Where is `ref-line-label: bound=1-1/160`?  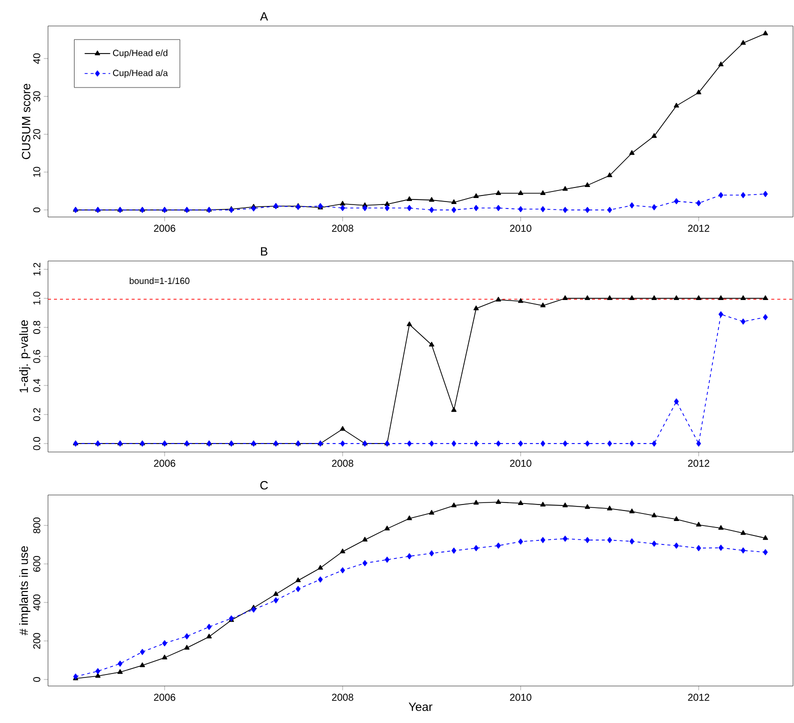 ref-line-label: bound=1-1/160 is located at coordinates (160, 280).